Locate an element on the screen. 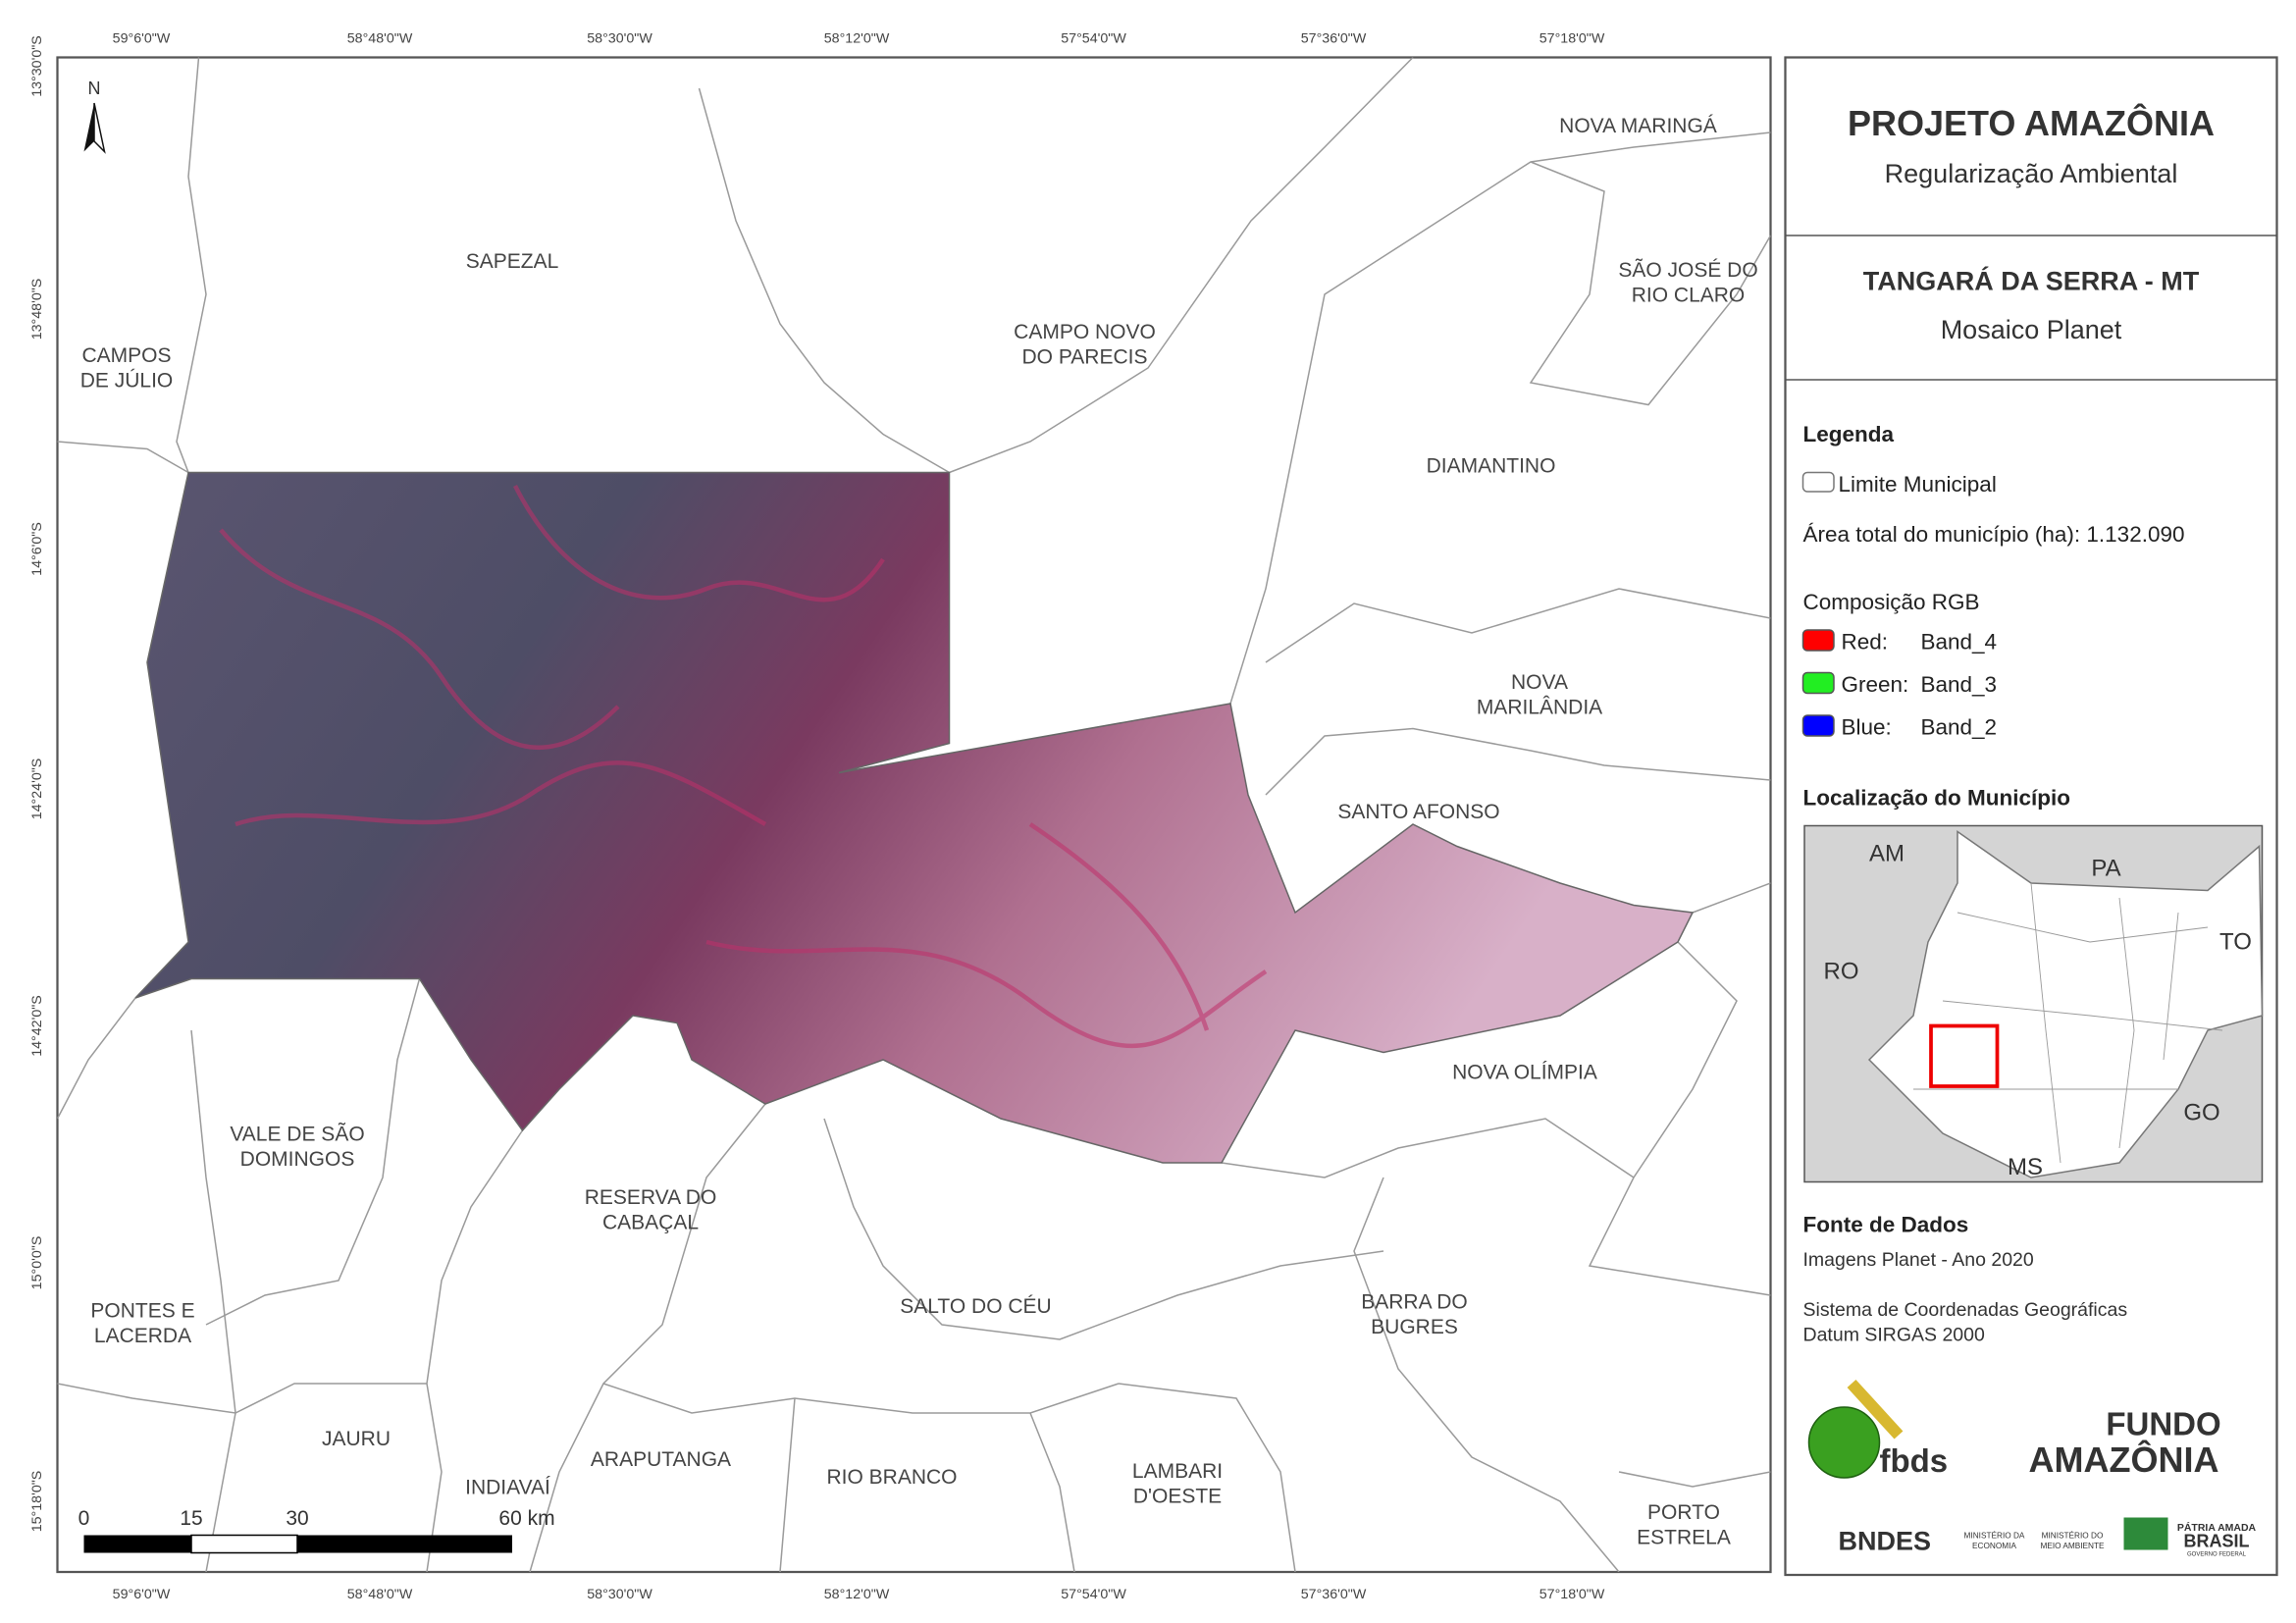  bottom-coordinate: 58°12'0"W is located at coordinates (857, 1594).